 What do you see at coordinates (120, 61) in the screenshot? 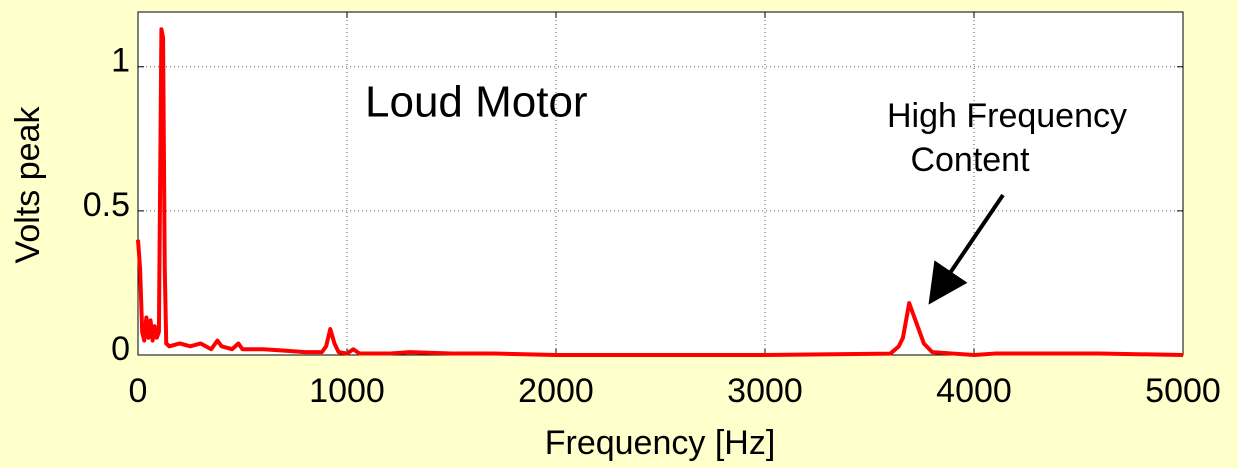
I see `y-tick-label: 1` at bounding box center [120, 61].